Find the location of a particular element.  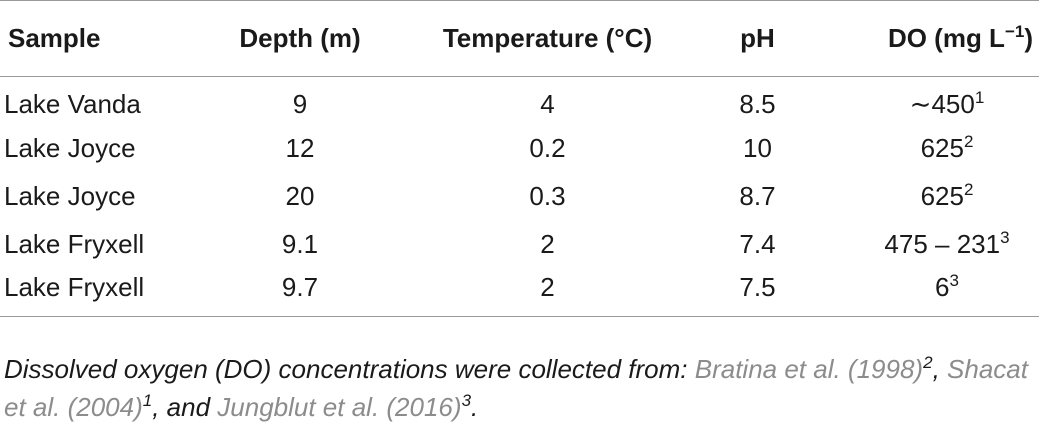

cell-do-value: 475 – 231 is located at coordinates (942, 244).